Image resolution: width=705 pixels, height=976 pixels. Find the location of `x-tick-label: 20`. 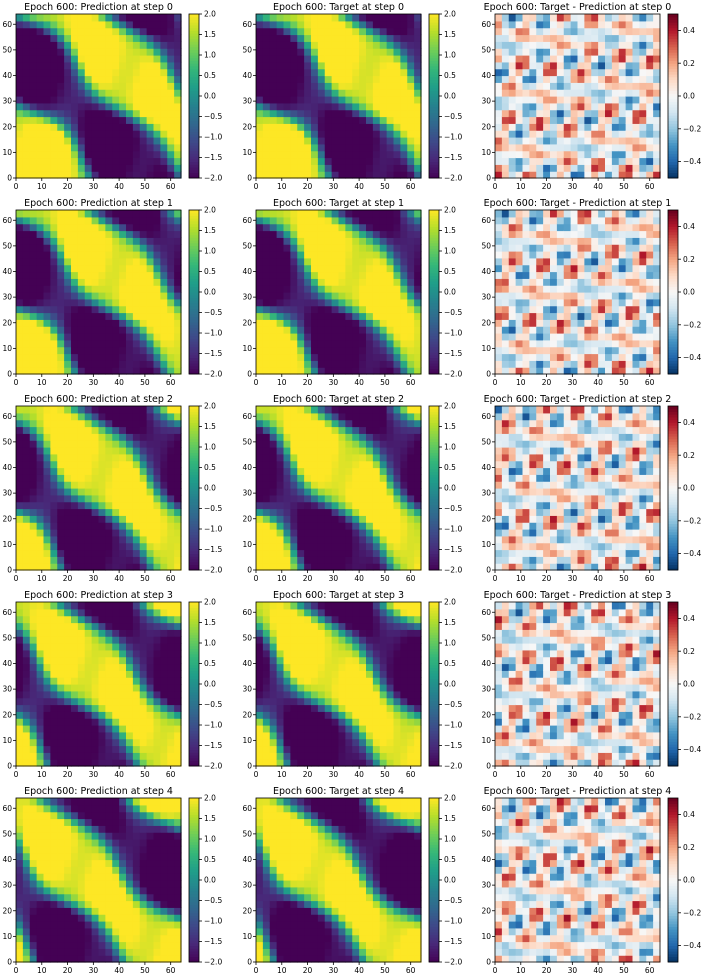

x-tick-label: 20 is located at coordinates (547, 186).